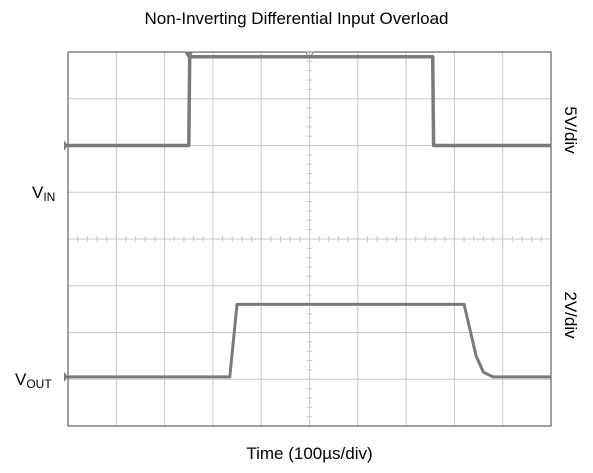 This screenshot has height=473, width=593. What do you see at coordinates (570, 315) in the screenshot?
I see `vout-scale-label: 2V/div` at bounding box center [570, 315].